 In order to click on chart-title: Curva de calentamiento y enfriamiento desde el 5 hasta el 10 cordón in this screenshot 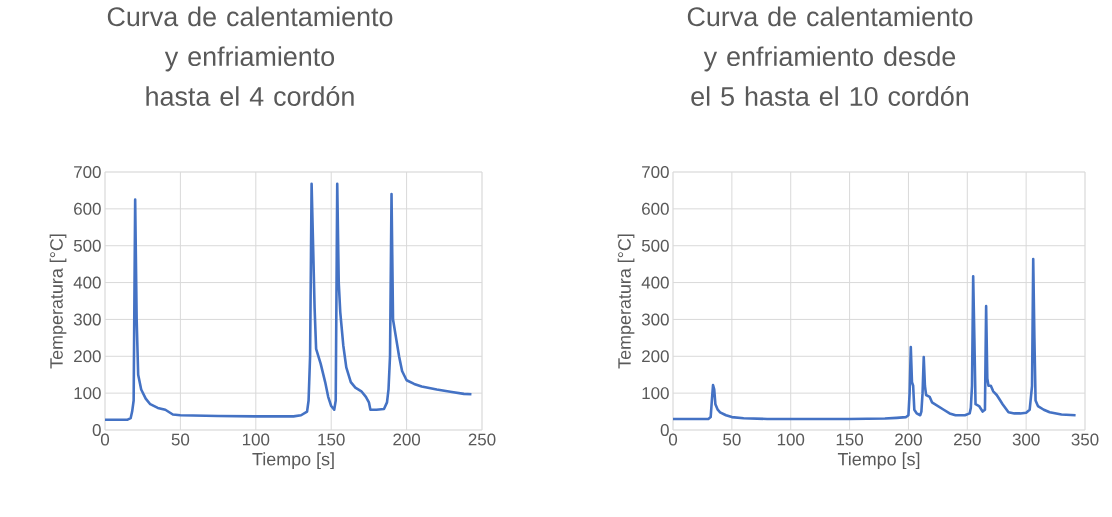, I will do `click(830, 56)`.